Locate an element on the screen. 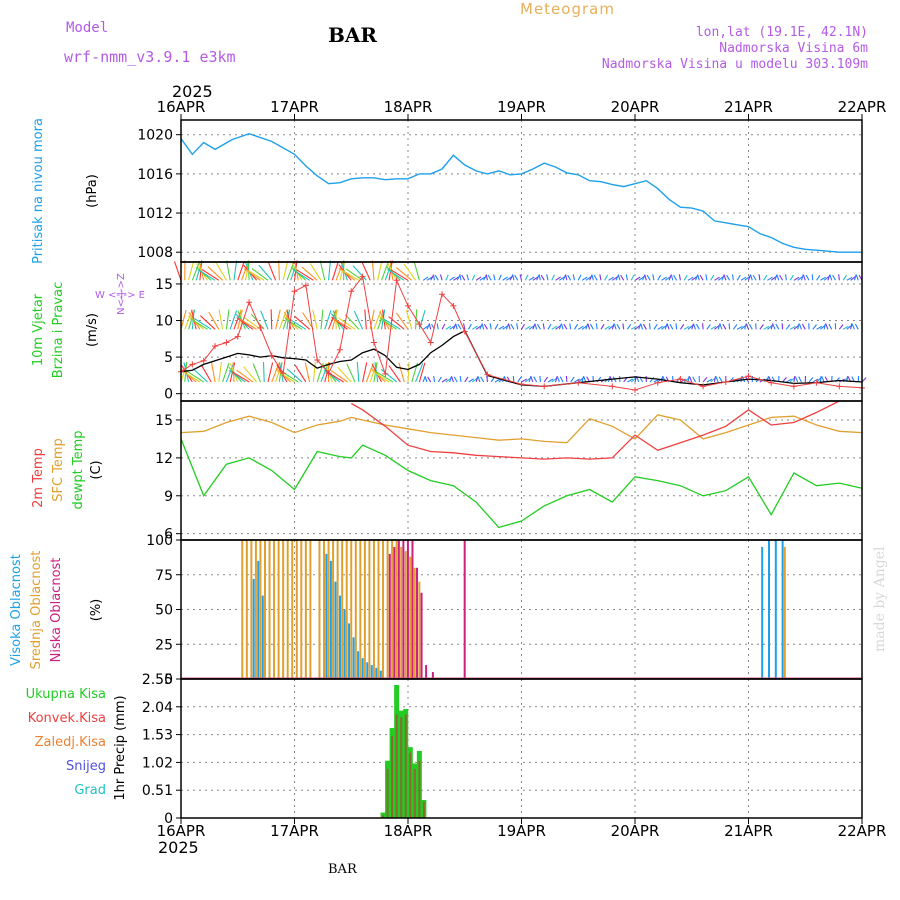 This screenshot has width=900, height=900. y-tick-label: 1.02 is located at coordinates (157, 763).